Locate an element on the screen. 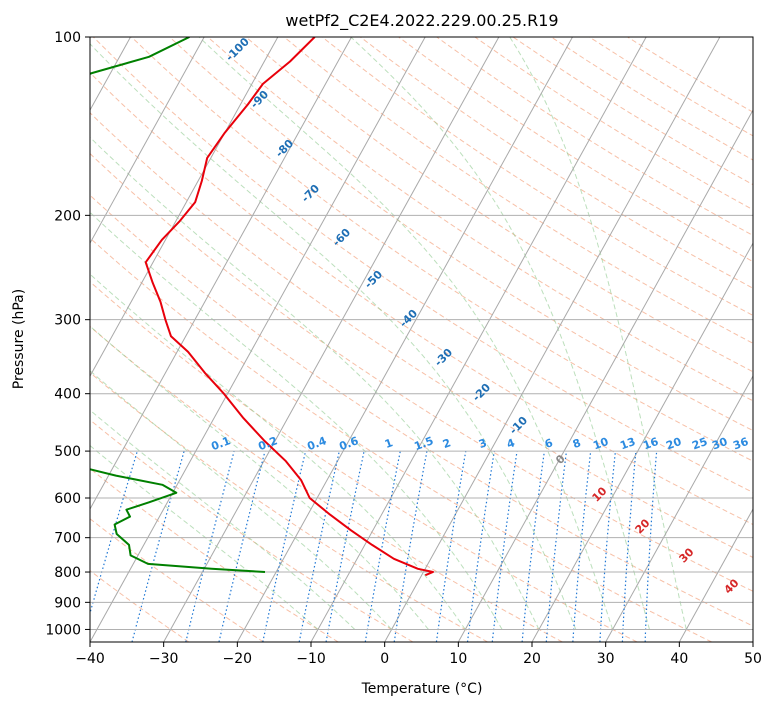  x-tick-label: −10 is located at coordinates (311, 659).